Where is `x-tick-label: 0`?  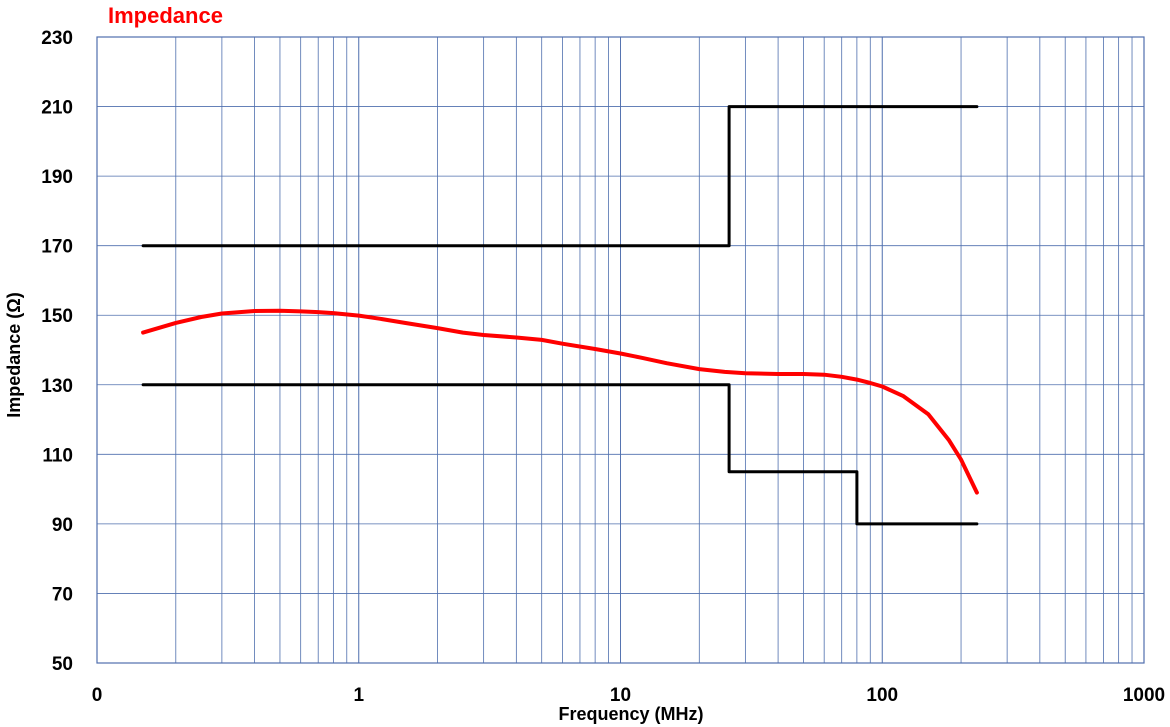
x-tick-label: 0 is located at coordinates (97, 695).